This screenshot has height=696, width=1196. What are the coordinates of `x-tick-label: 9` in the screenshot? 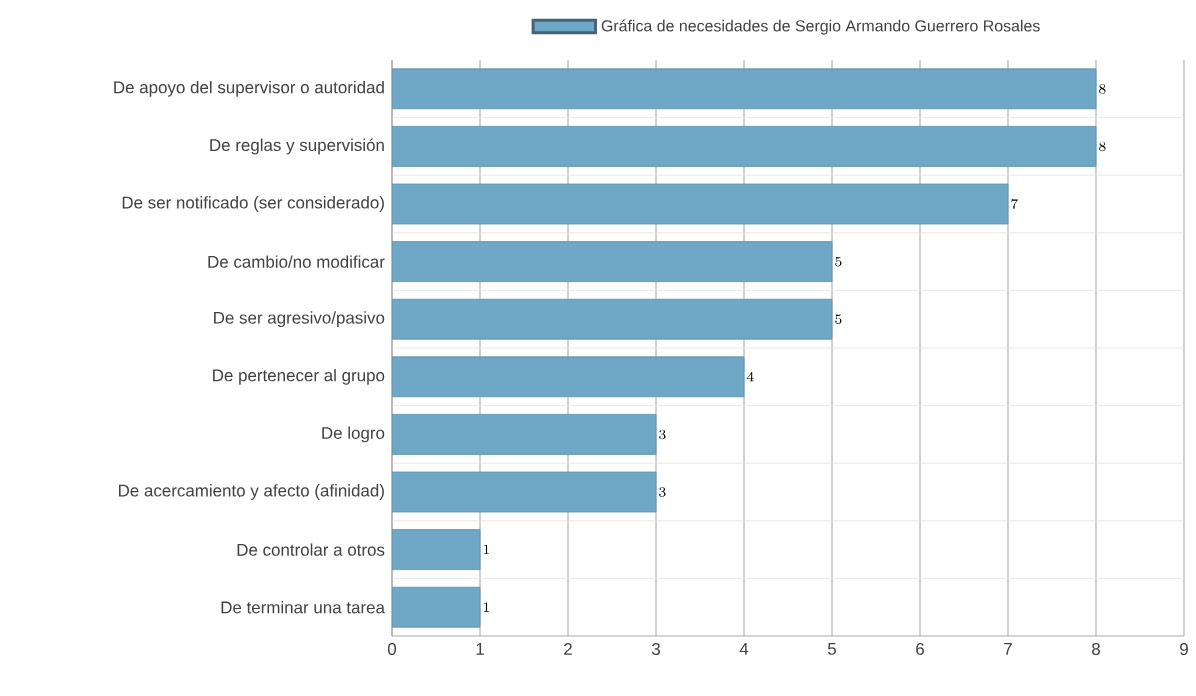 It's located at (1184, 649).